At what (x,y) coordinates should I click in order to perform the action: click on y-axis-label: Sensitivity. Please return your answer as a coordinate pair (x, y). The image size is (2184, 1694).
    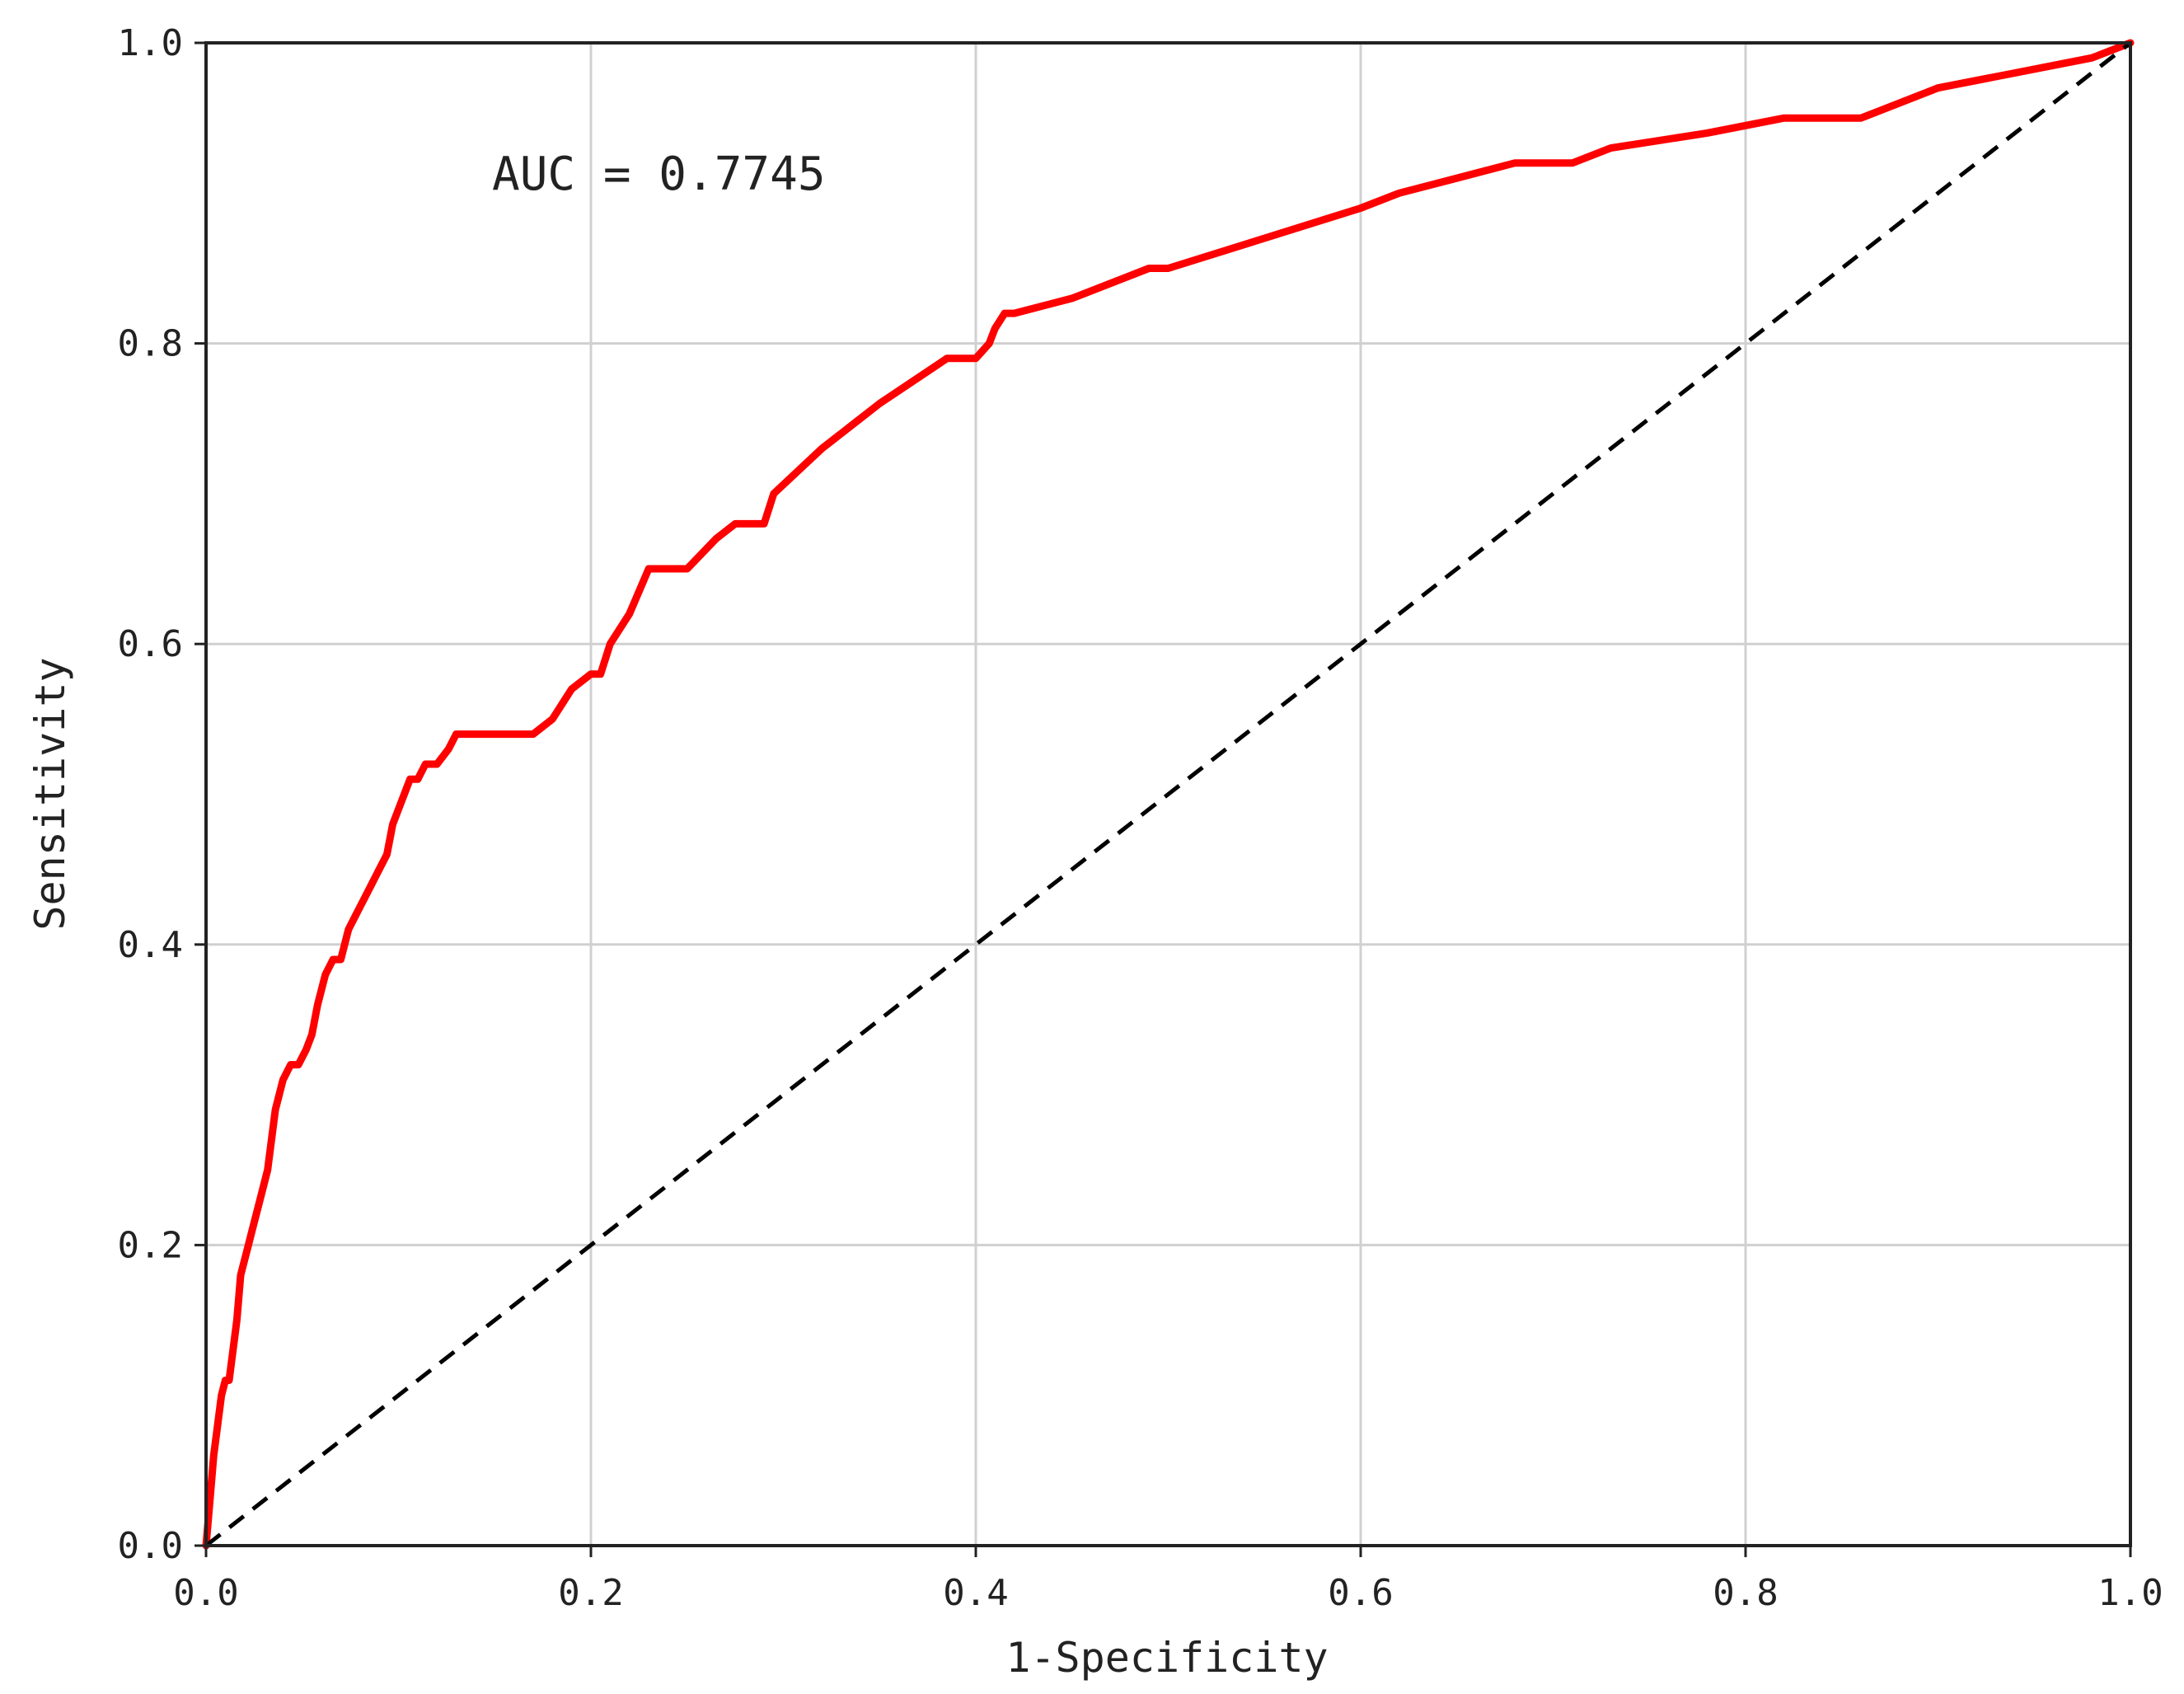
    Looking at the image, I should click on (50, 793).